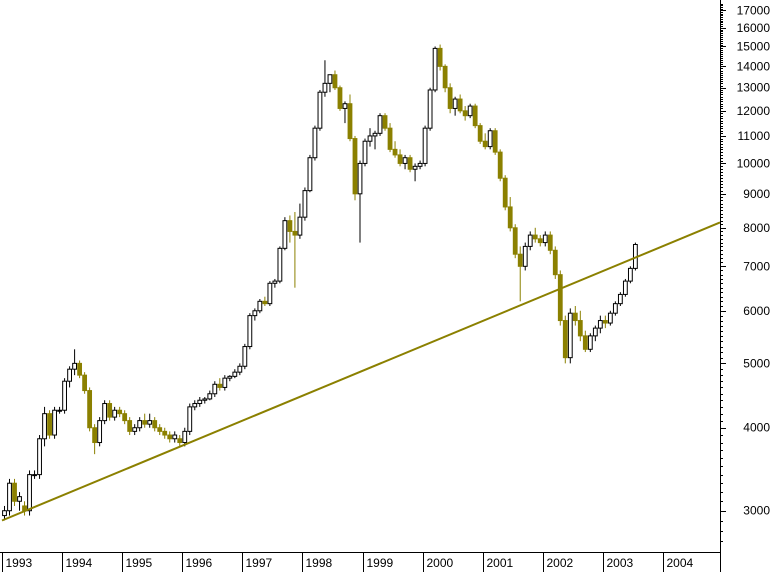  Describe the element at coordinates (620, 563) in the screenshot. I see `x-tick-label: 2003` at that location.